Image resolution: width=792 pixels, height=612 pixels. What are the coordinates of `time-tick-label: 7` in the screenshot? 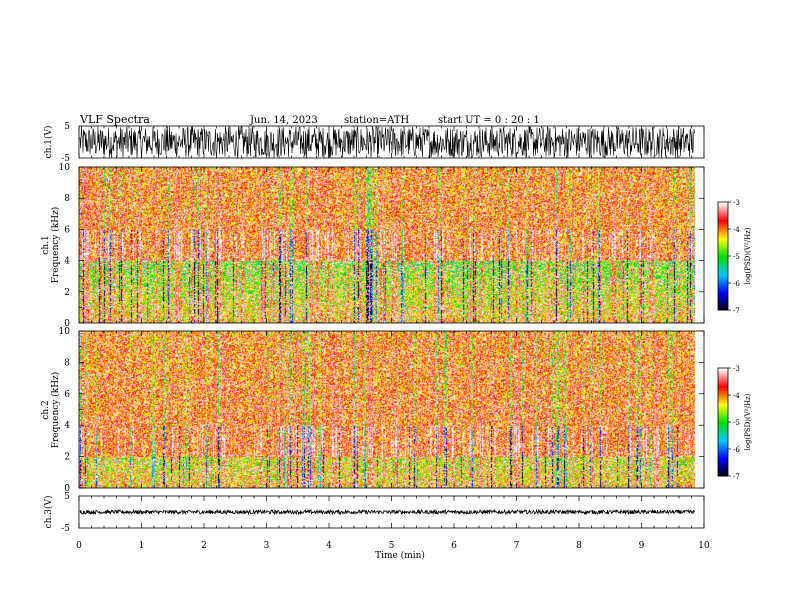 It's located at (517, 546).